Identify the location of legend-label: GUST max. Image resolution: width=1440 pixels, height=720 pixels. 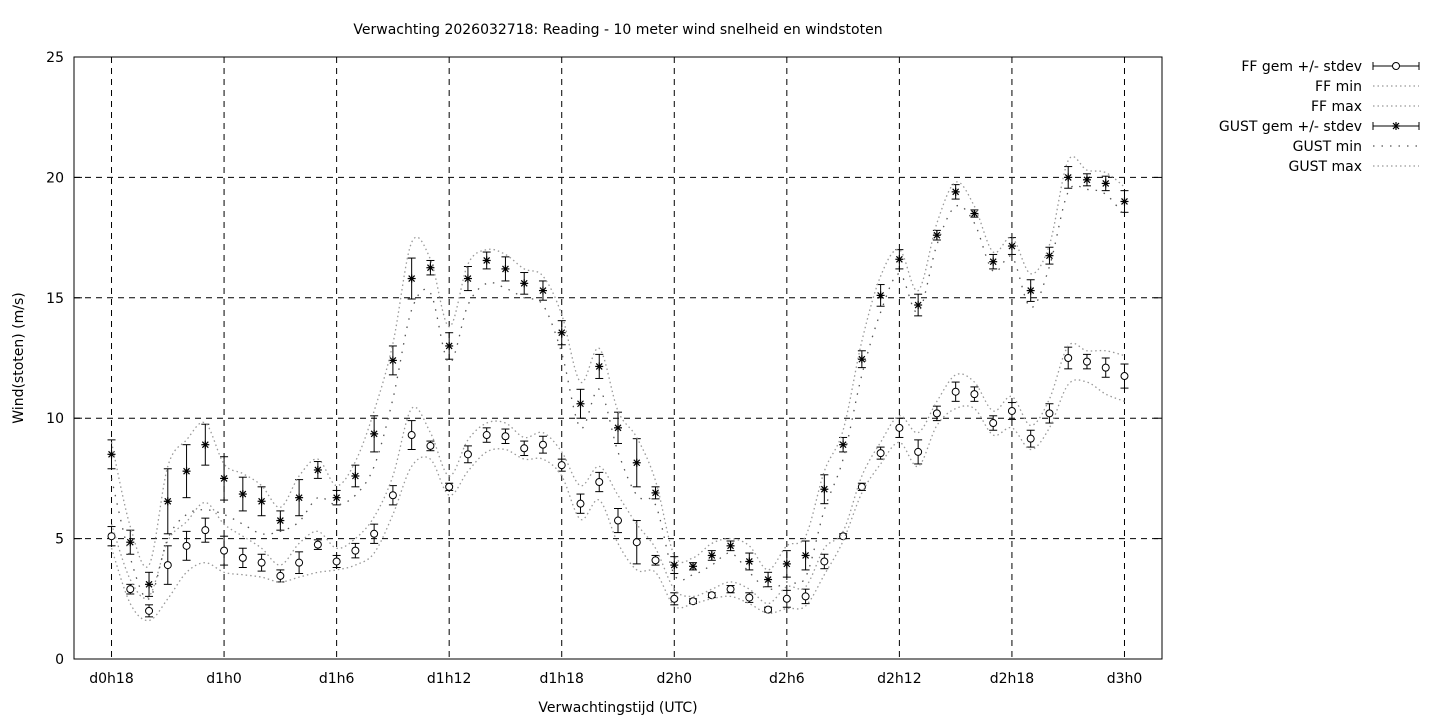
(1326, 167).